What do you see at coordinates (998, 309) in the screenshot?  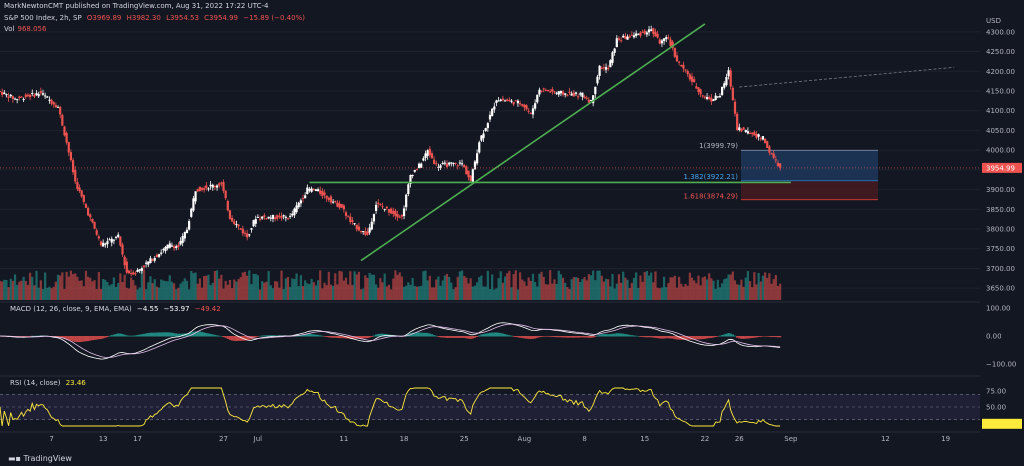 I see `macd-tick-label: 100.00` at bounding box center [998, 309].